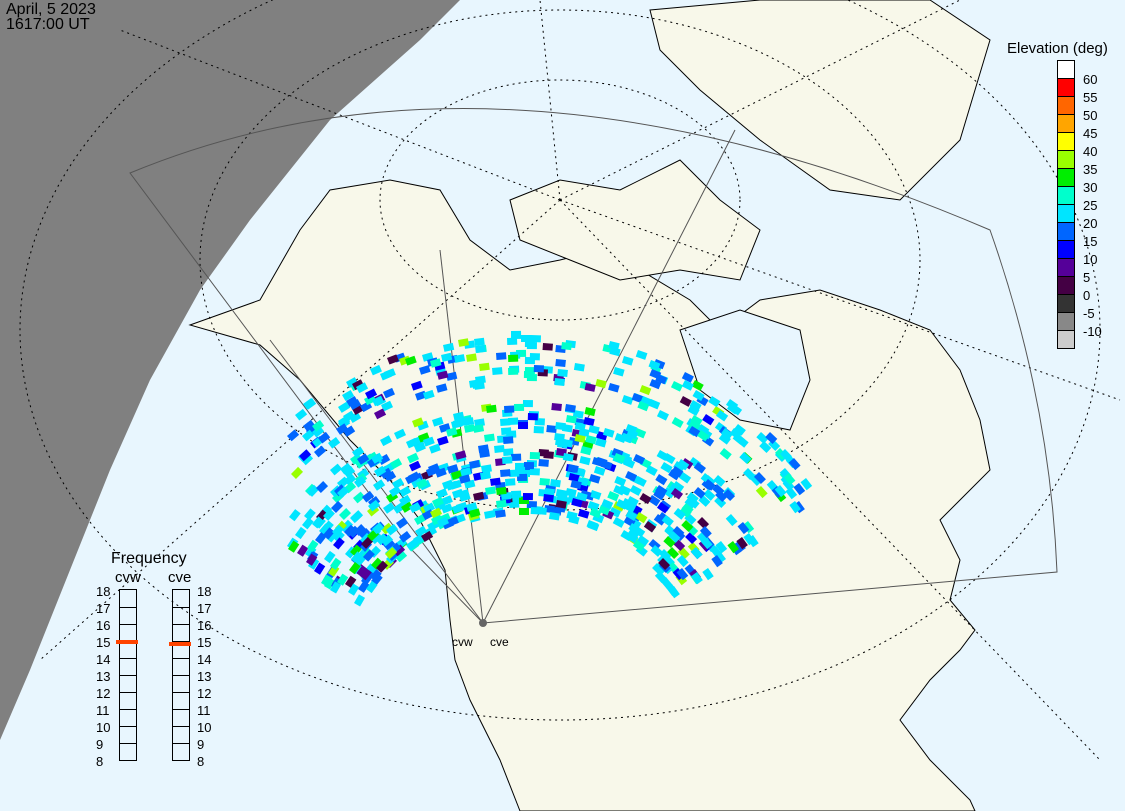  What do you see at coordinates (103, 608) in the screenshot?
I see `frequency-tick-label: 17` at bounding box center [103, 608].